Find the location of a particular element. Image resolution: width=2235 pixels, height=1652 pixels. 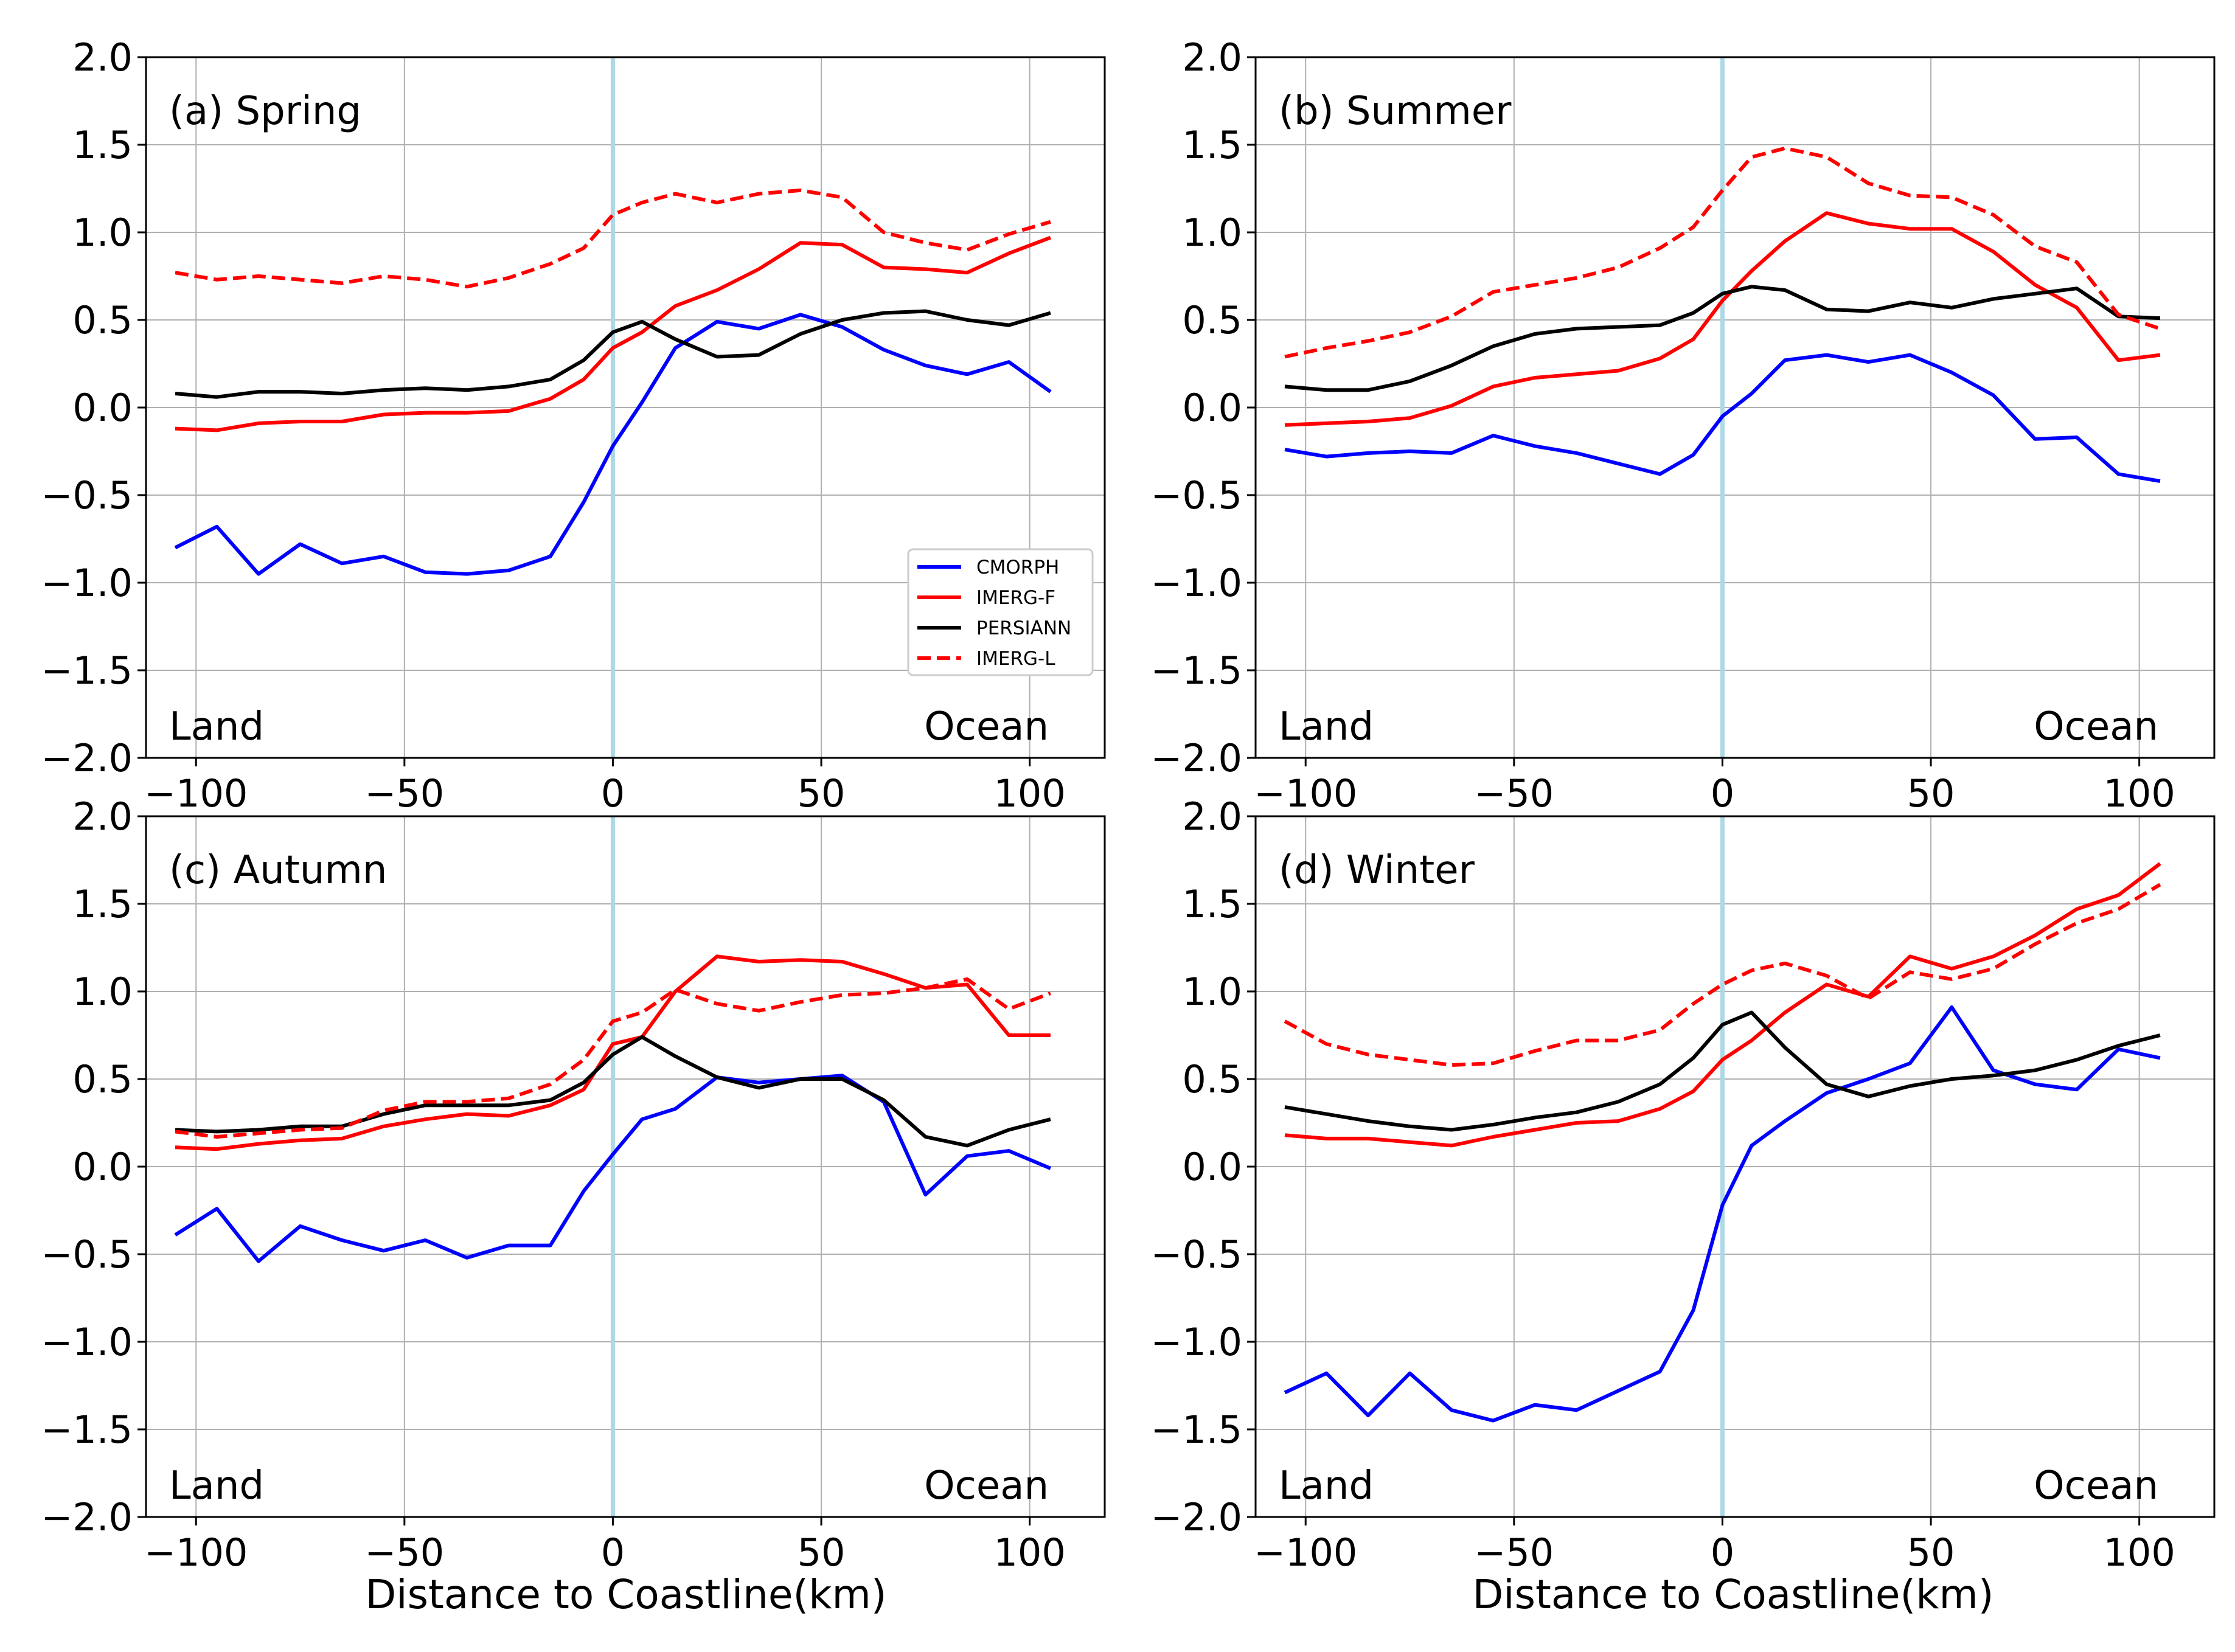

panel-title: (a) Spring is located at coordinates (265, 111).